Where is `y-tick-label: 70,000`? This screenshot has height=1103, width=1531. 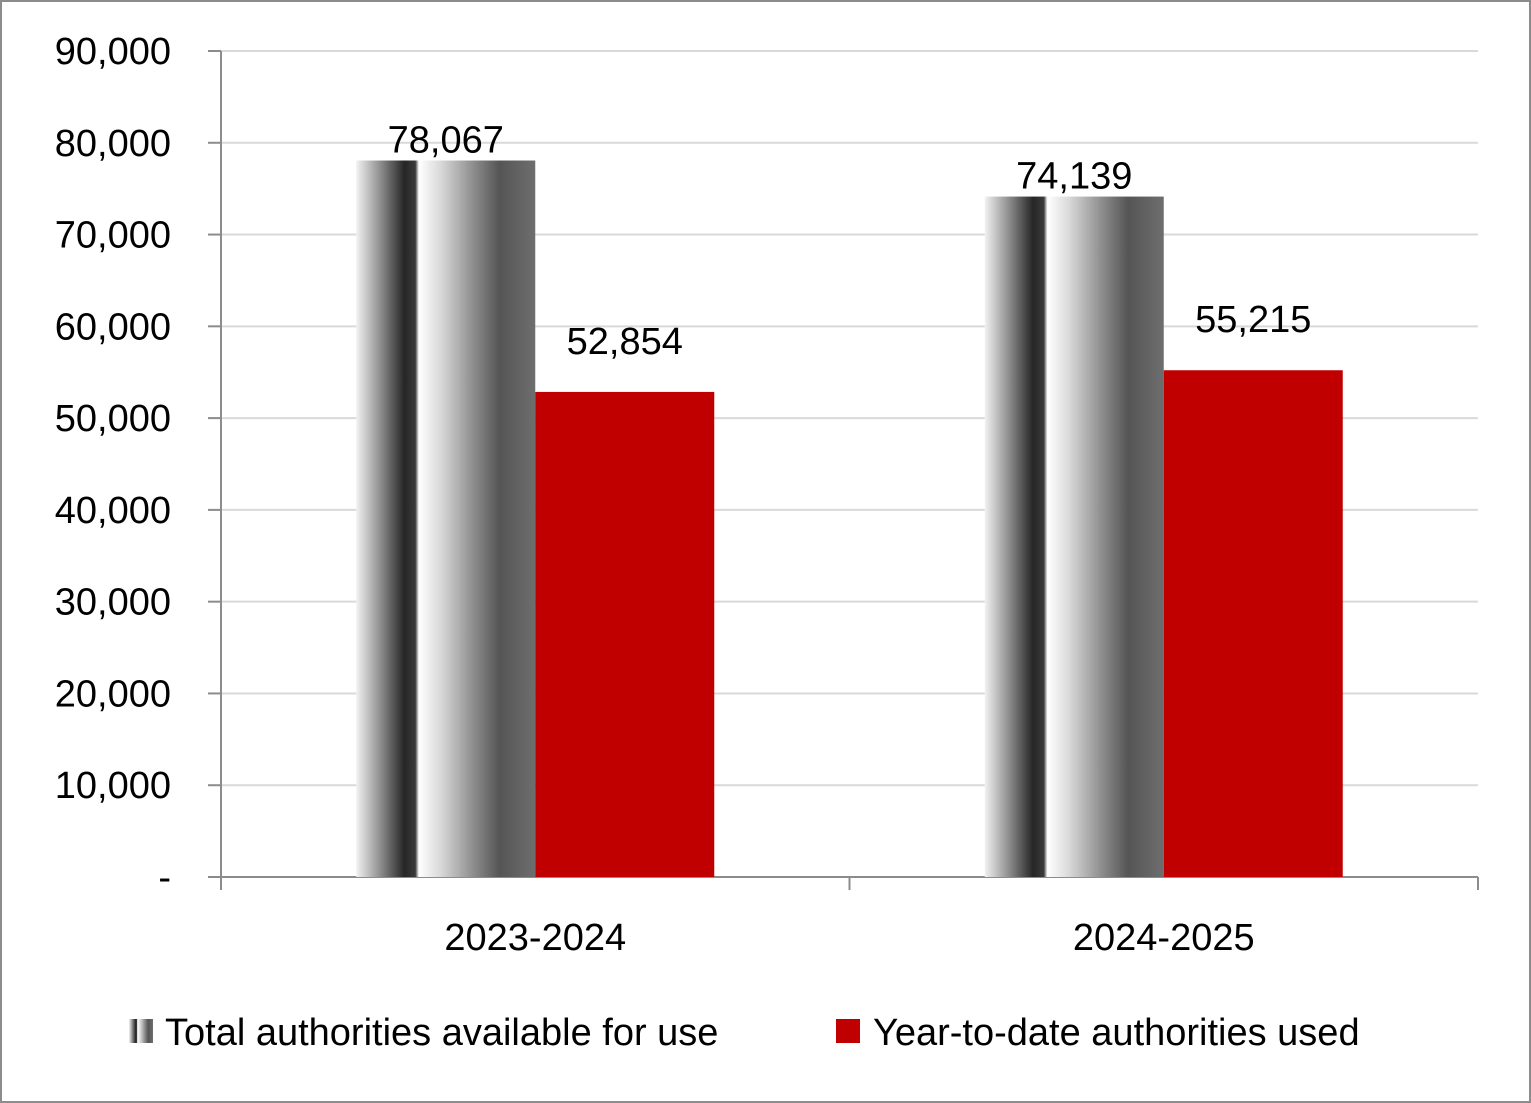
y-tick-label: 70,000 is located at coordinates (113, 236).